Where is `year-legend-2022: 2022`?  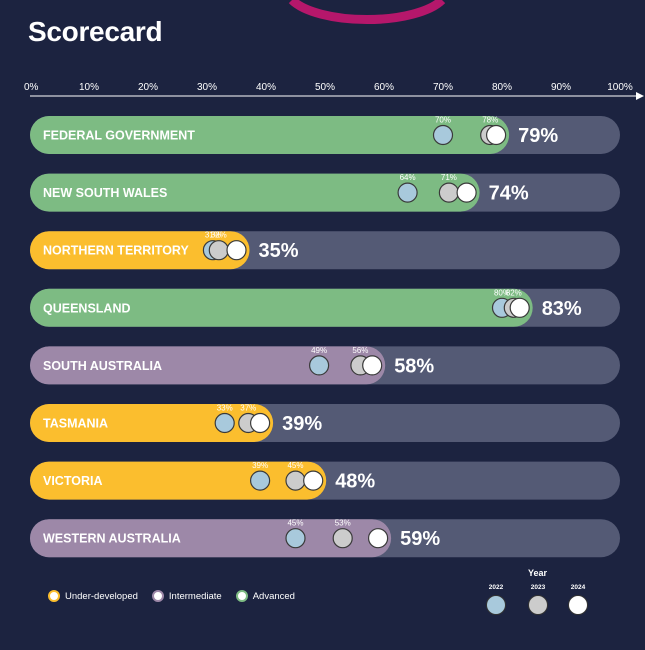
year-legend-2022: 2022 is located at coordinates (496, 599).